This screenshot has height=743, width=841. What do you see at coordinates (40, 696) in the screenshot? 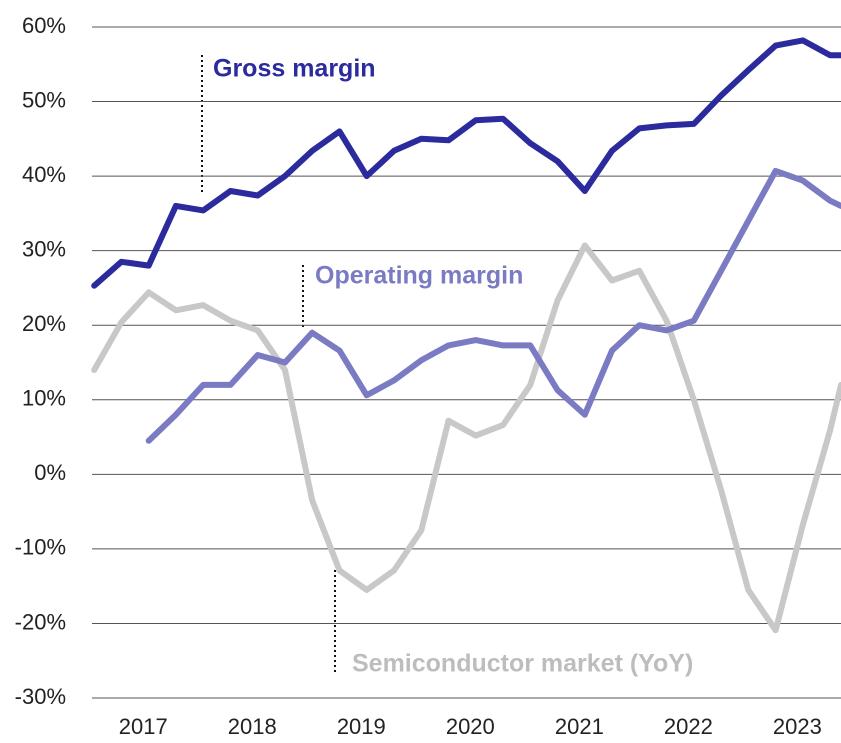
I see `y-tick-label: -30%` at bounding box center [40, 696].